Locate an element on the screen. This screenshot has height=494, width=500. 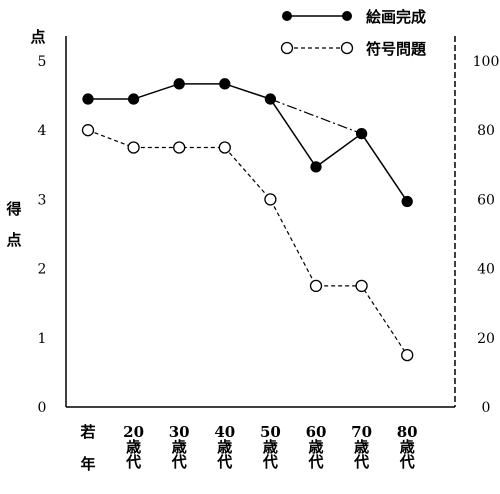
left-tick-label: 3 is located at coordinates (42, 200).